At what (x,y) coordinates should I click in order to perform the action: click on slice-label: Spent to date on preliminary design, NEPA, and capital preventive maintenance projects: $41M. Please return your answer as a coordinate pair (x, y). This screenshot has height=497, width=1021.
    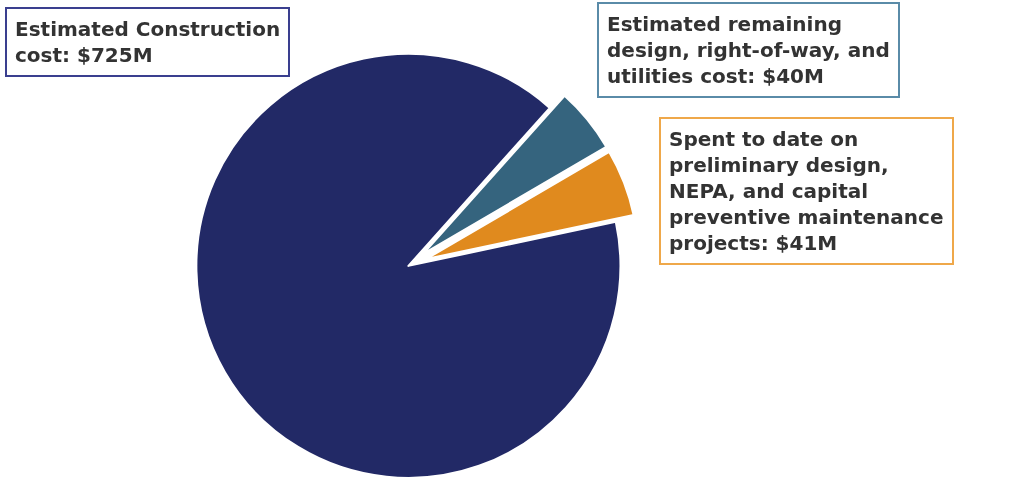
    Looking at the image, I should click on (806, 191).